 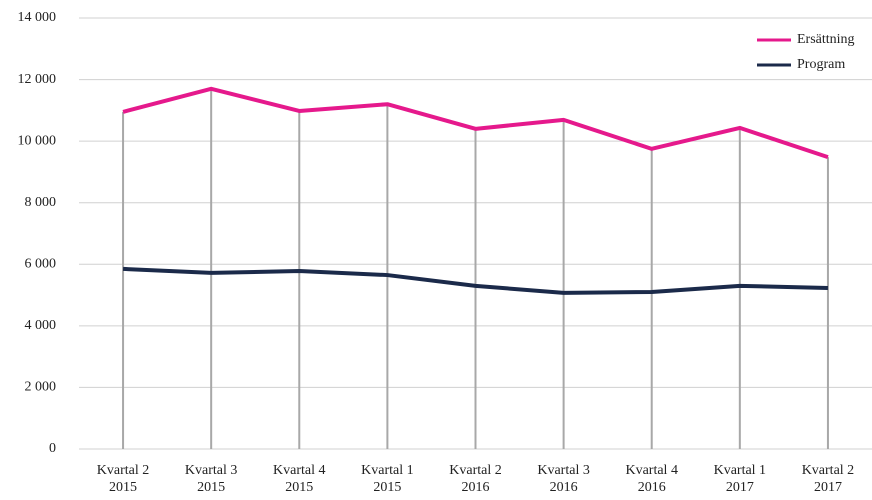 What do you see at coordinates (37, 17) in the screenshot?
I see `y-tick-label: 14 000` at bounding box center [37, 17].